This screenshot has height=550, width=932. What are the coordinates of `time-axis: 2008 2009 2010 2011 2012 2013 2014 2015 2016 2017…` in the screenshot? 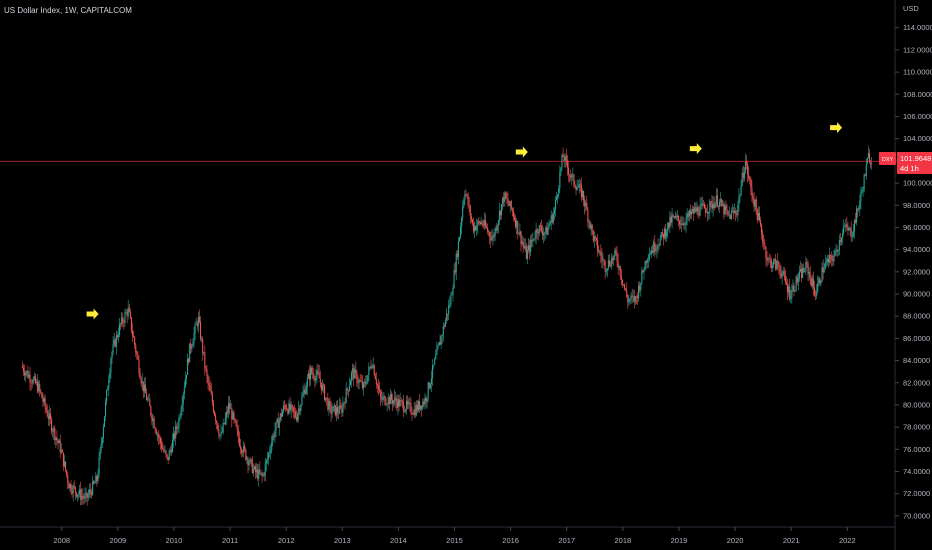 It's located at (454, 536).